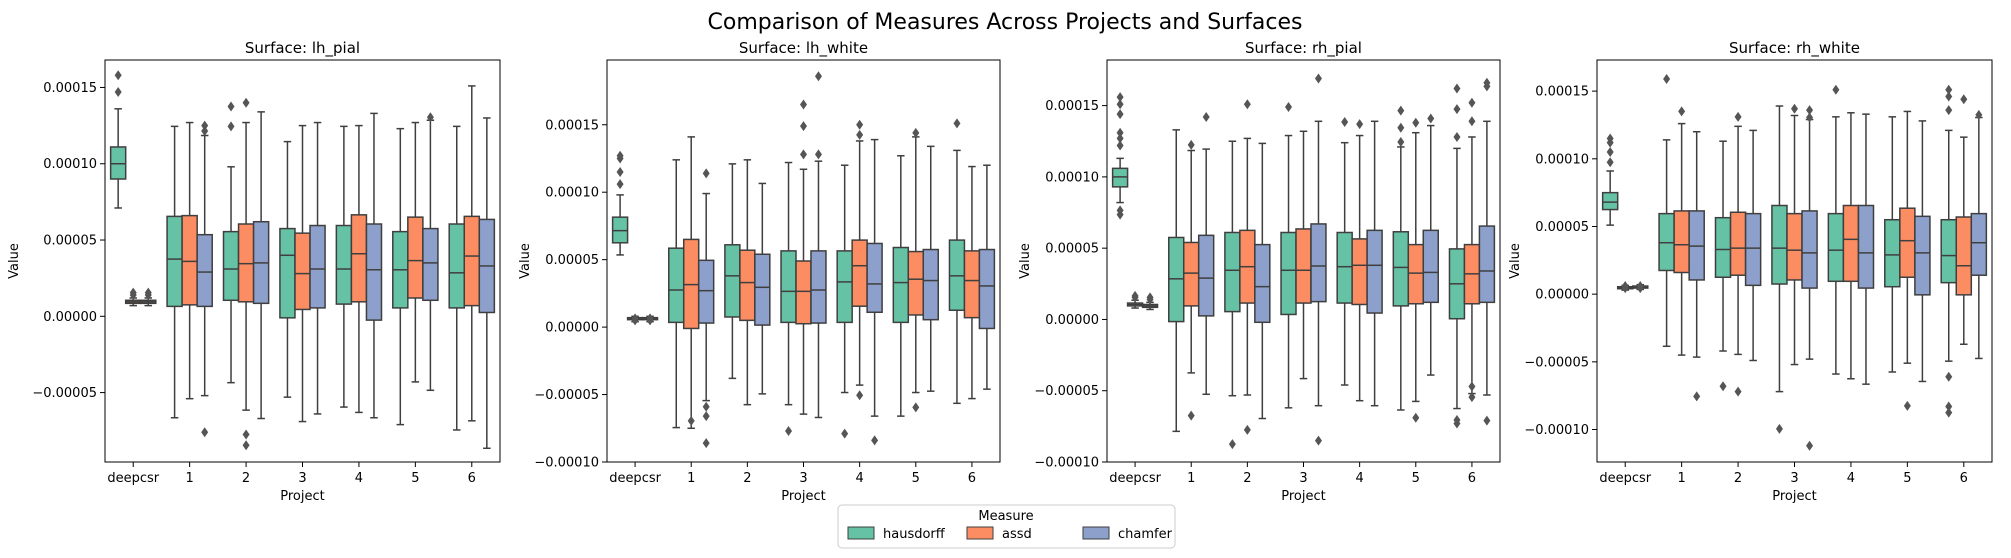 This screenshot has width=2011, height=558. I want to click on legend-label: hausdorff, so click(914, 534).